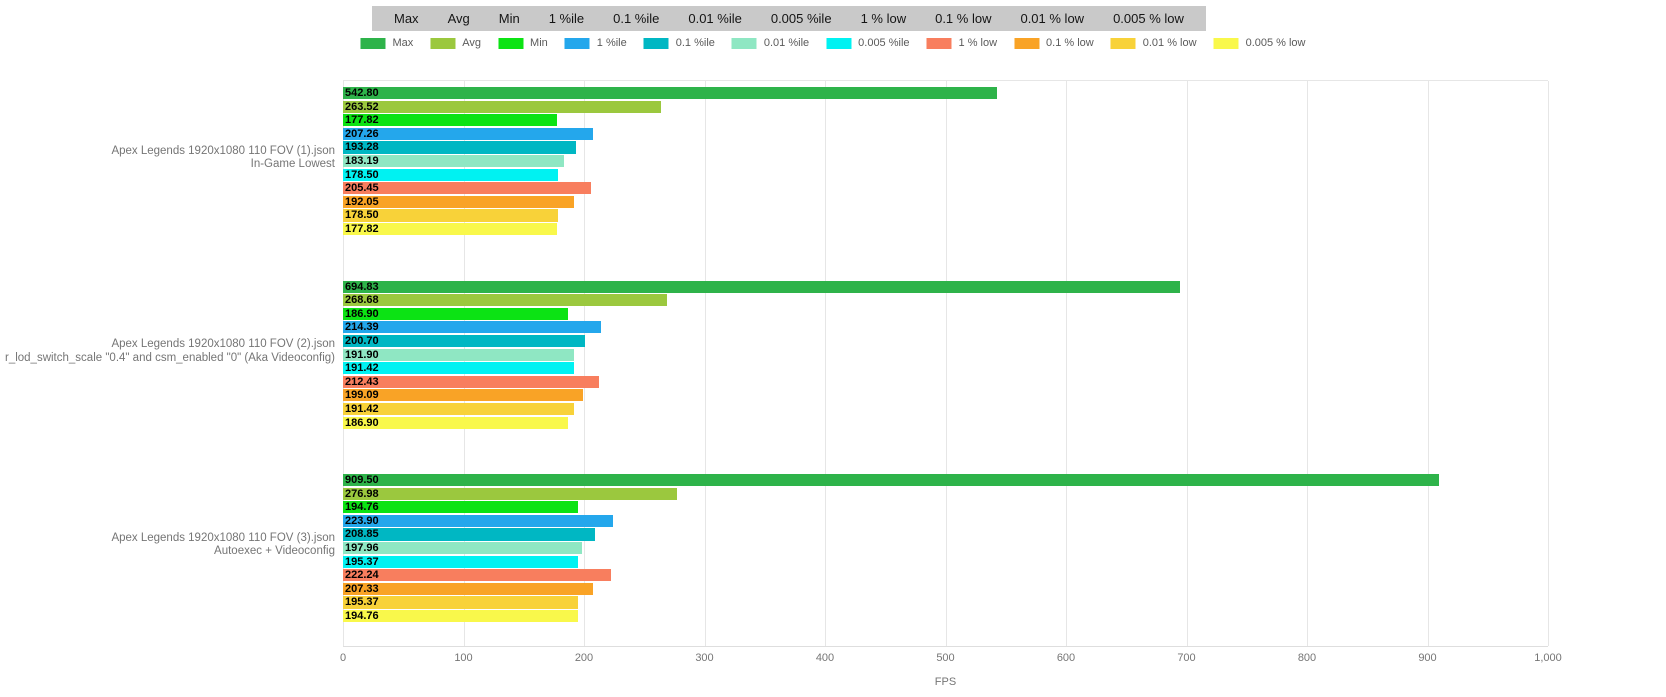 The height and width of the screenshot is (697, 1666). Describe the element at coordinates (459, 354) in the screenshot. I see `bar-group2-0-01-ile: 191.90` at that location.